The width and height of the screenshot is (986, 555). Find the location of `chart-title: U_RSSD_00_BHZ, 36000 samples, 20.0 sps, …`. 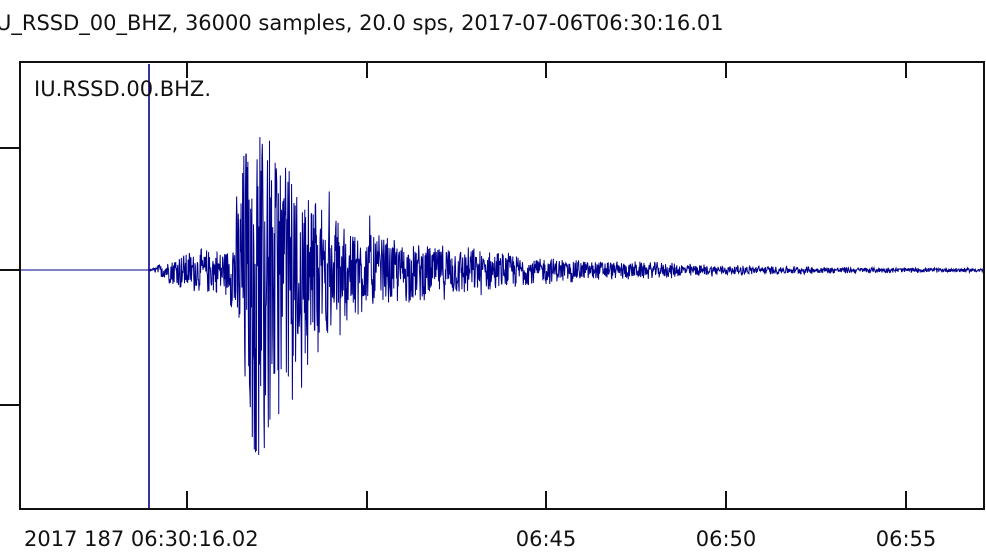

chart-title: U_RSSD_00_BHZ, 36000 samples, 20.0 sps, … is located at coordinates (362, 23).